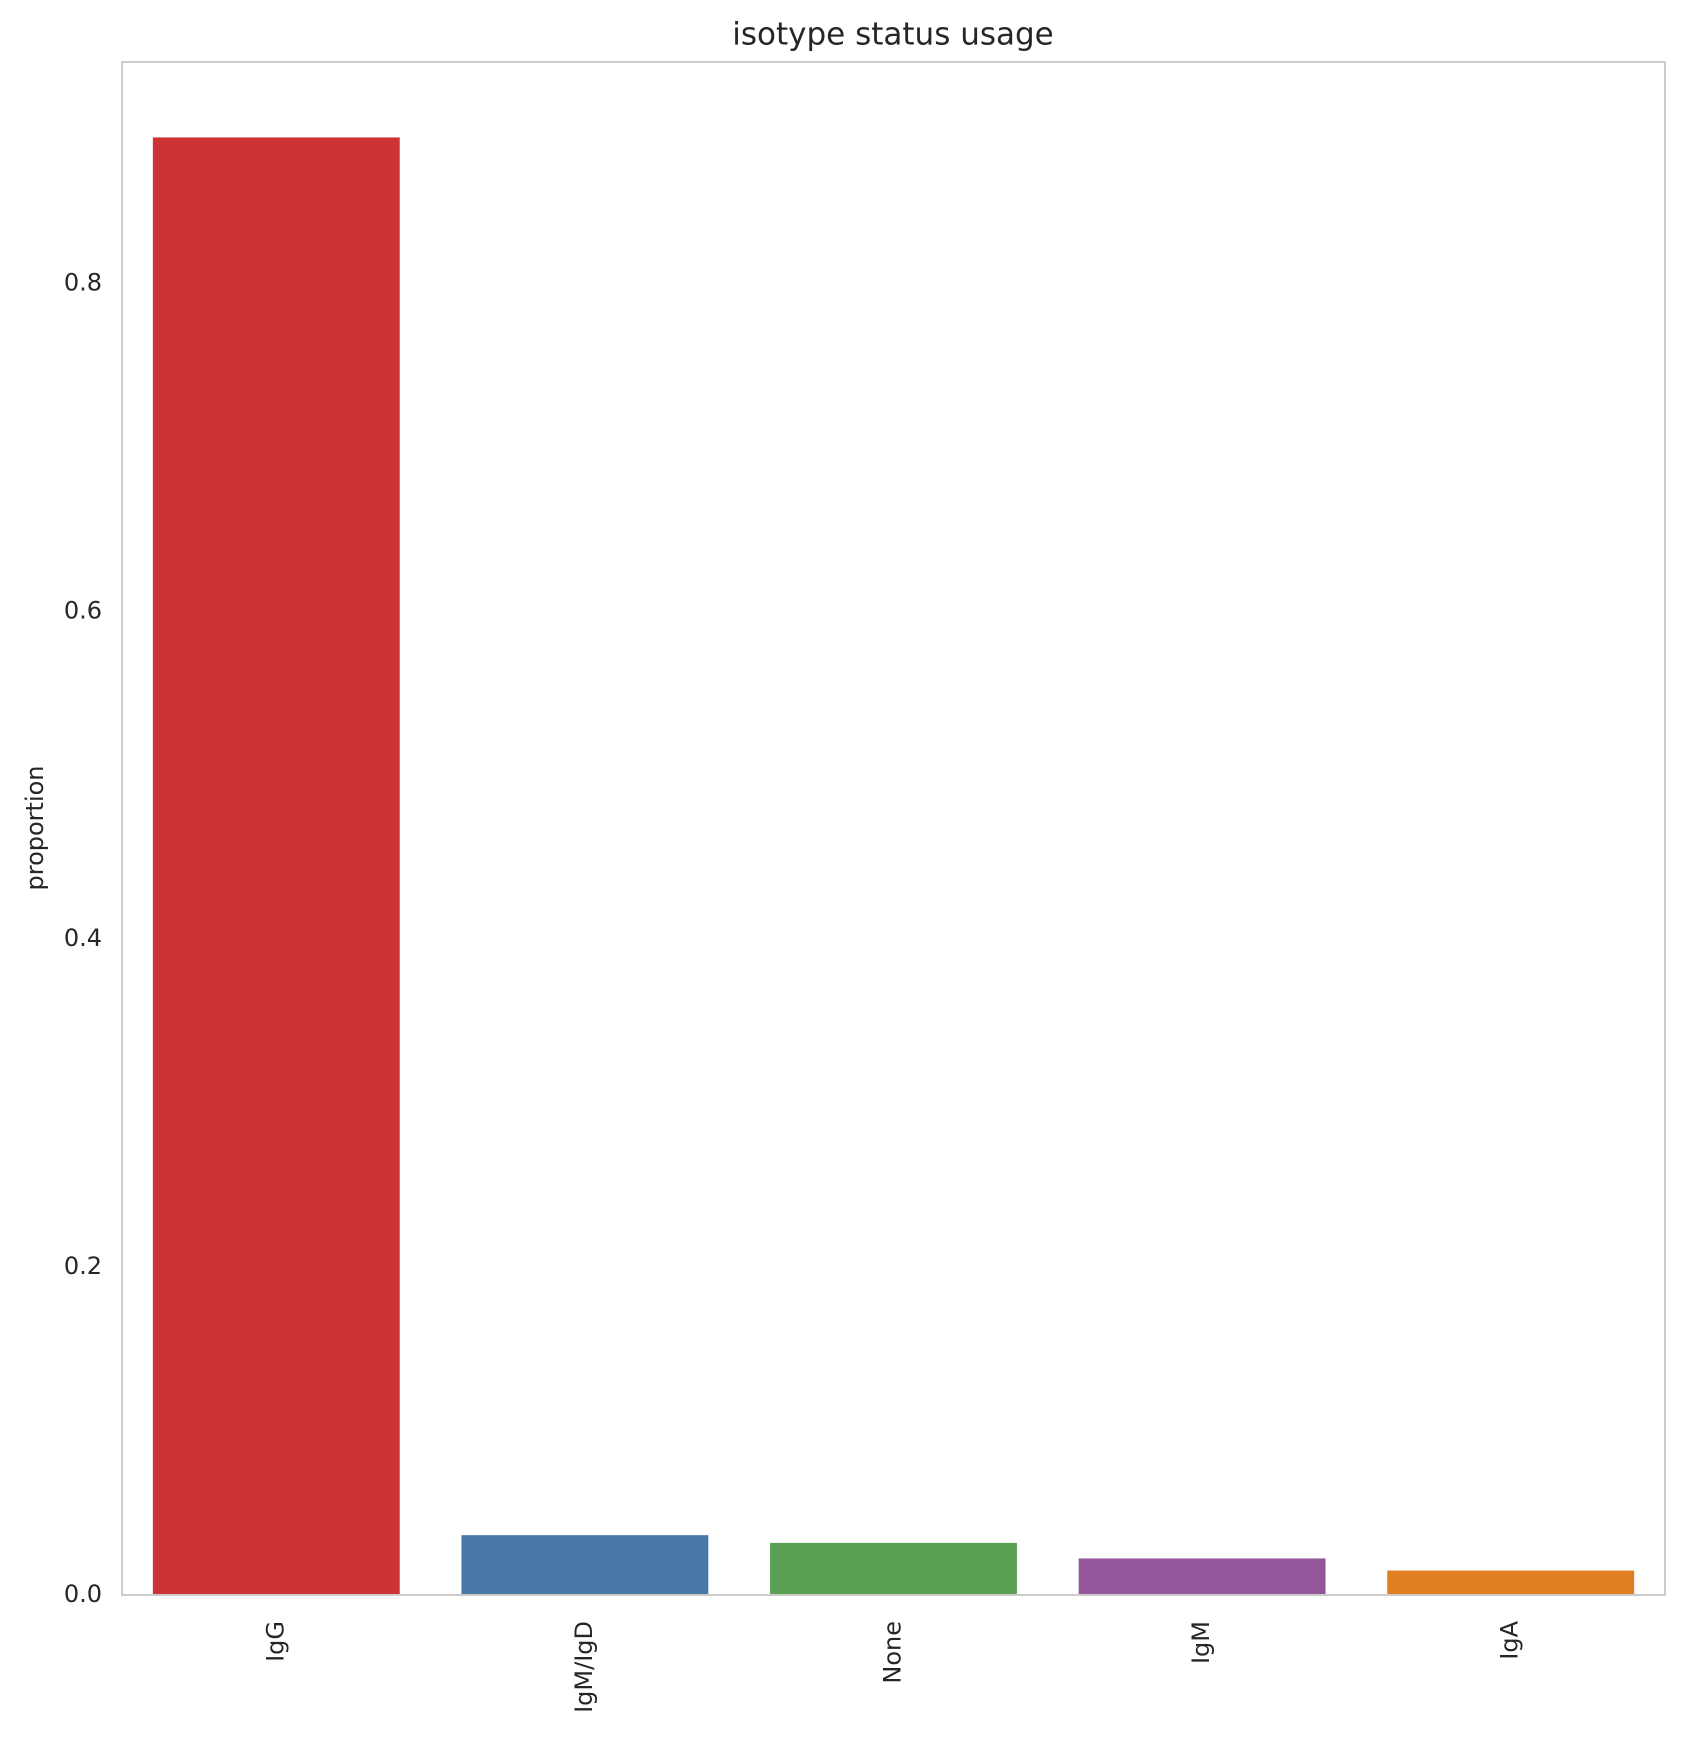 The image size is (1692, 1748). Describe the element at coordinates (35, 827) in the screenshot. I see `y-axis-label: proportion` at that location.